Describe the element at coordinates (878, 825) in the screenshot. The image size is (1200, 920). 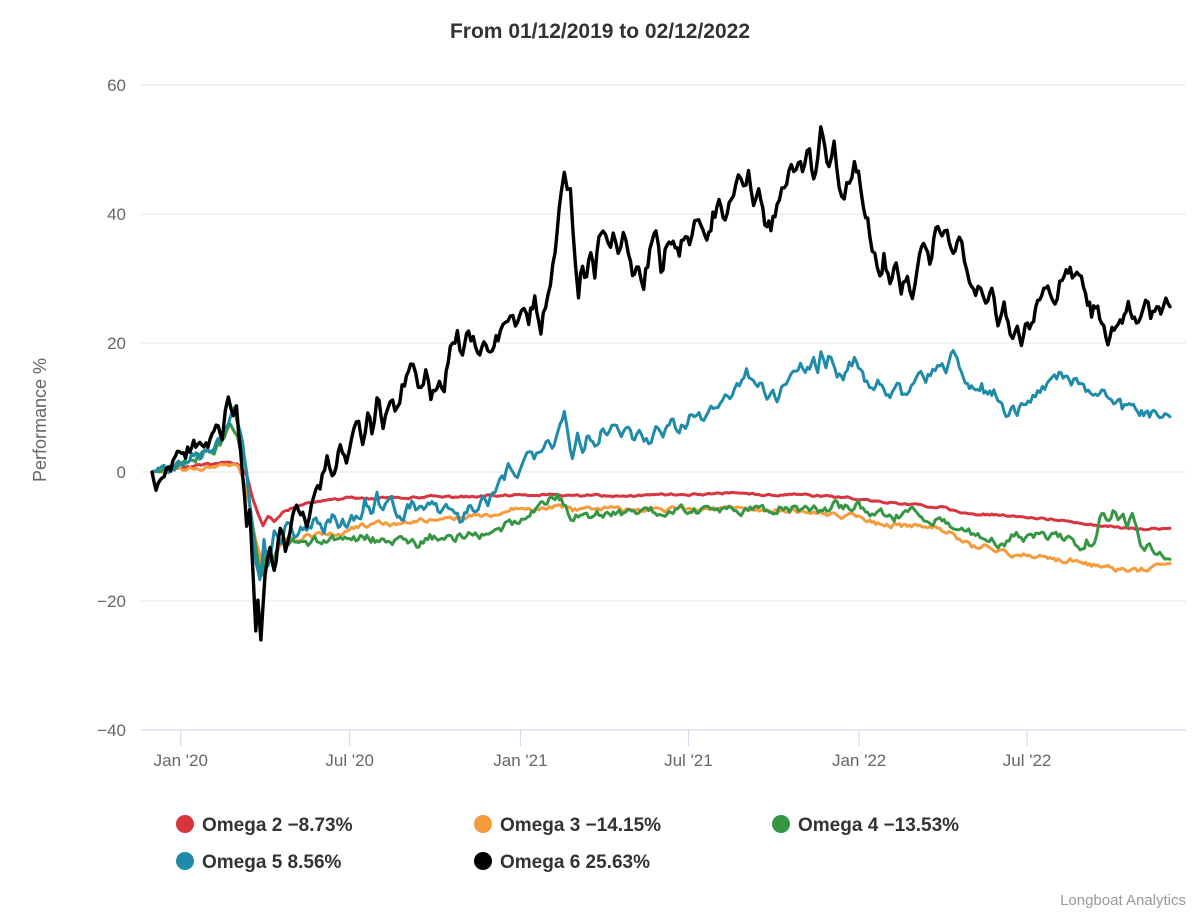
I see `legend-label: Omega 4 −13.53%` at that location.